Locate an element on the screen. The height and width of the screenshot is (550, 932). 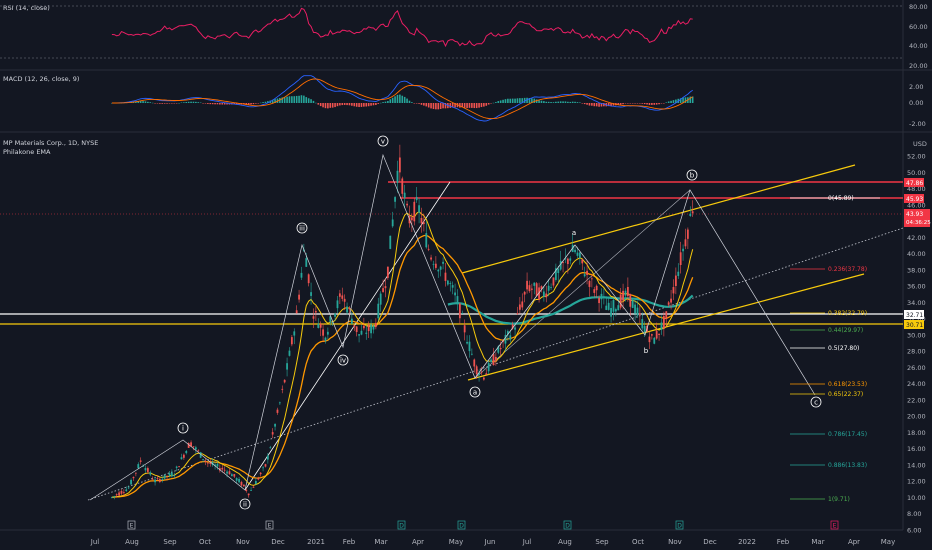
wave-label-b-circled: b is located at coordinates (692, 176).